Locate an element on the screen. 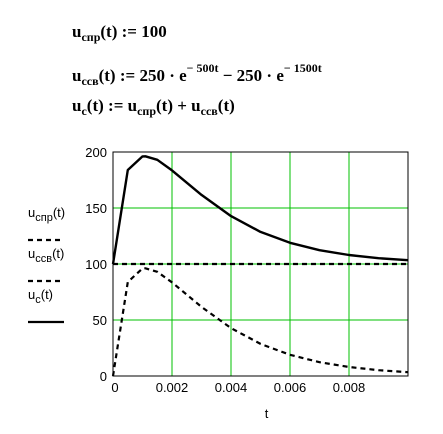 Image resolution: width=443 pixels, height=434 pixels. legend-label: uc(t) is located at coordinates (40, 296).